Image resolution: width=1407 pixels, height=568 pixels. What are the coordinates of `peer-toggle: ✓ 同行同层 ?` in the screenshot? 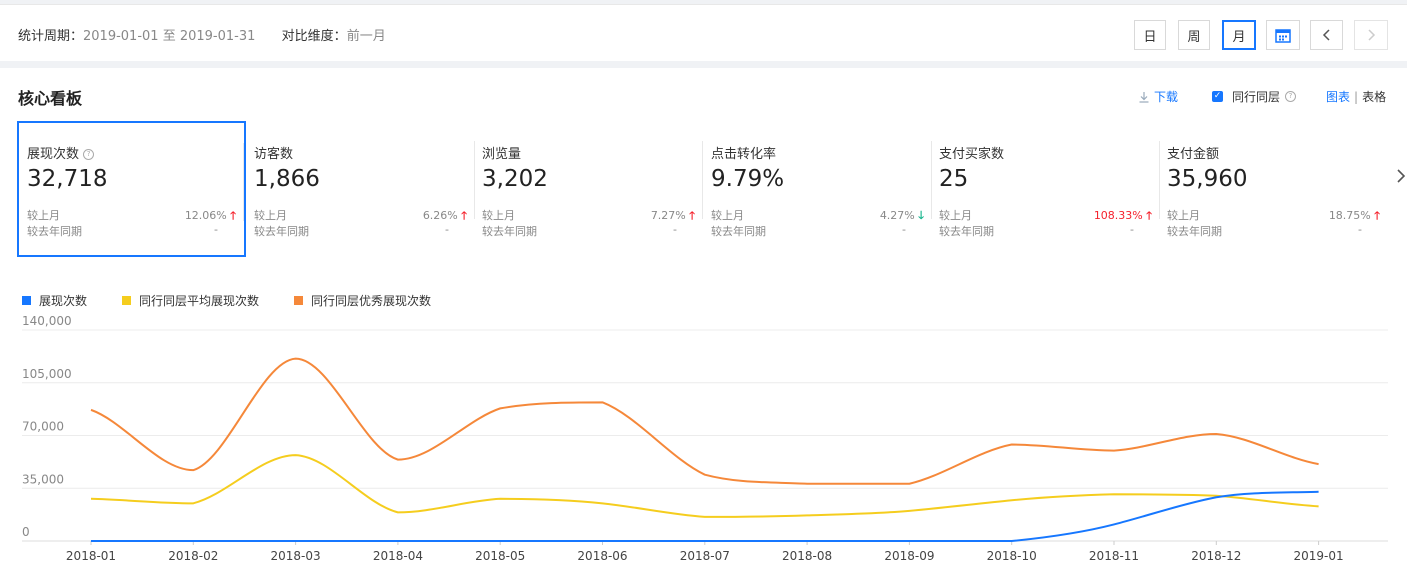 It's located at (1254, 96).